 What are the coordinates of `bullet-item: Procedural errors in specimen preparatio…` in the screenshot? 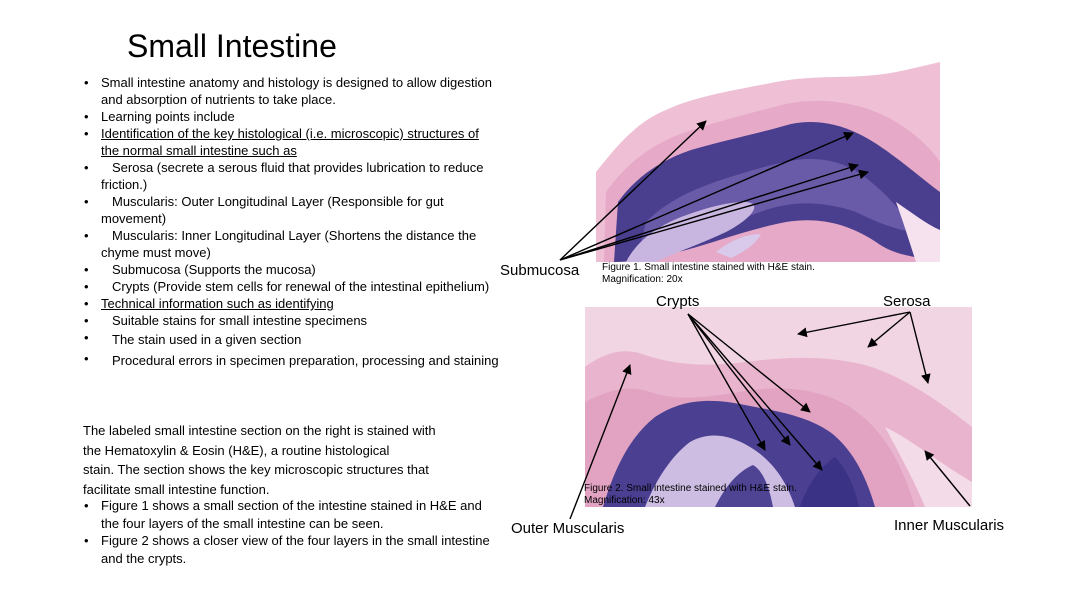 It's located at (291, 360).